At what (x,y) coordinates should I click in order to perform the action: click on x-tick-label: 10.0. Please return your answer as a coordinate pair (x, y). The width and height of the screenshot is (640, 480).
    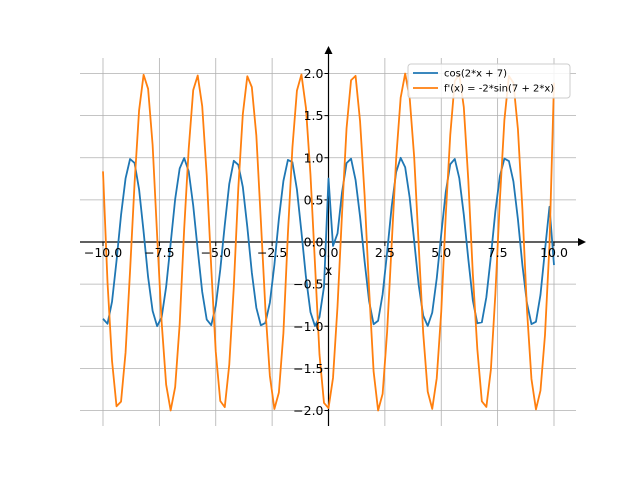
    Looking at the image, I should click on (554, 252).